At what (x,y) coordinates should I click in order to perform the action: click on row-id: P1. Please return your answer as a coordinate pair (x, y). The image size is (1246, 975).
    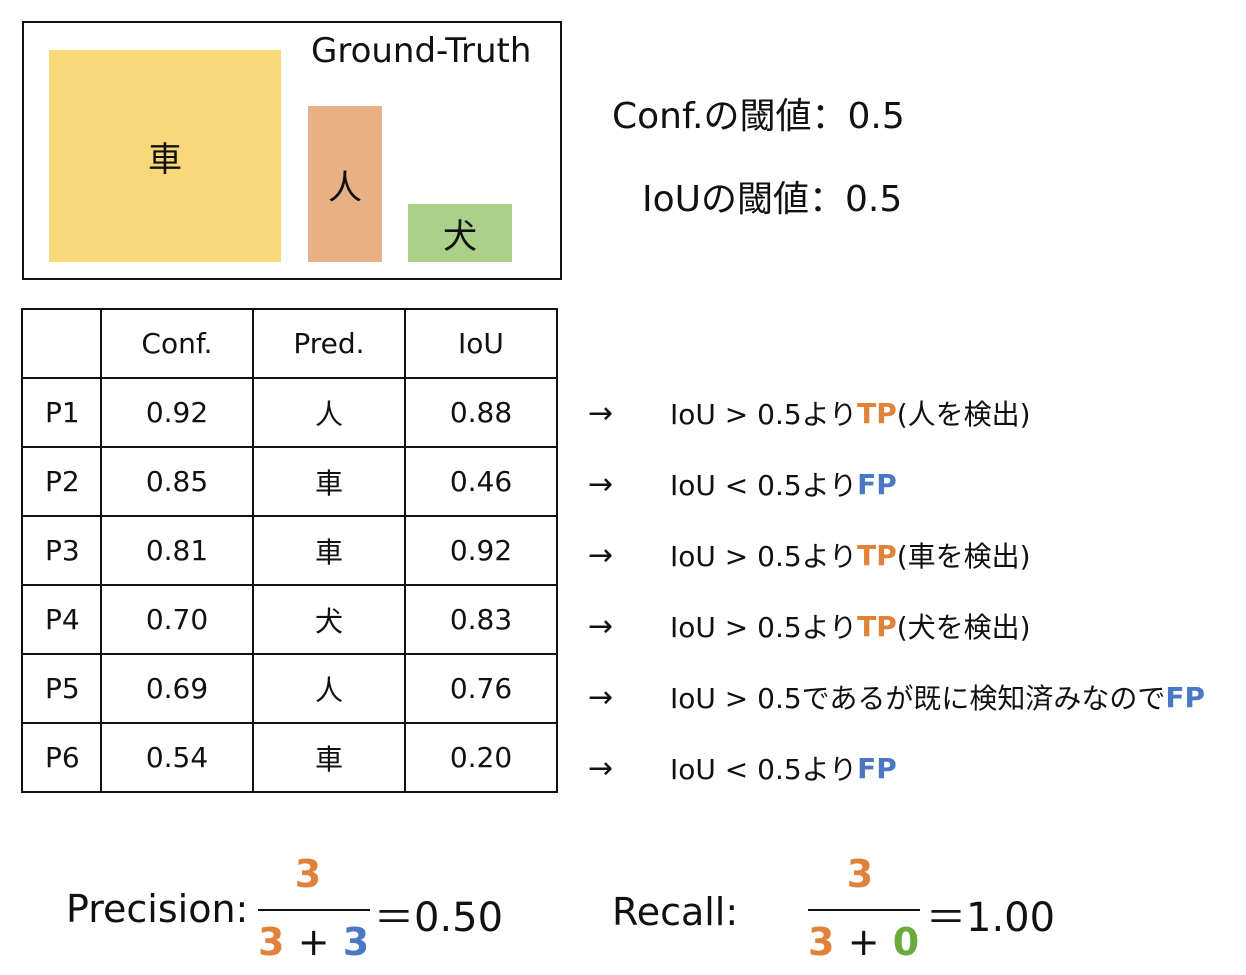
    Looking at the image, I should click on (61, 412).